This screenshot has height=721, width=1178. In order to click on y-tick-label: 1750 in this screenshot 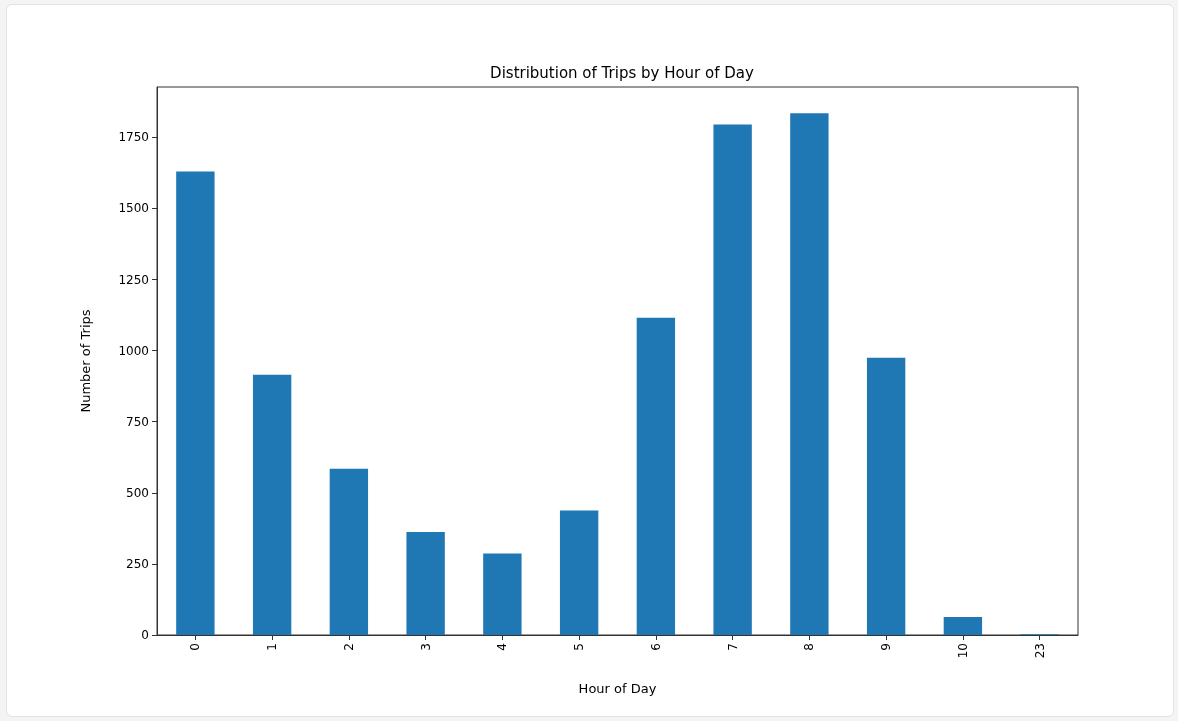, I will do `click(133, 137)`.